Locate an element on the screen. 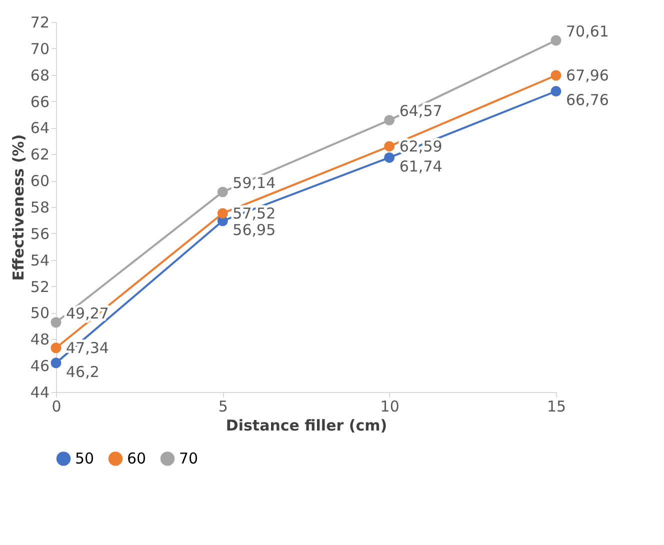 This screenshot has height=545, width=664. data-label: 61,74 is located at coordinates (420, 167).